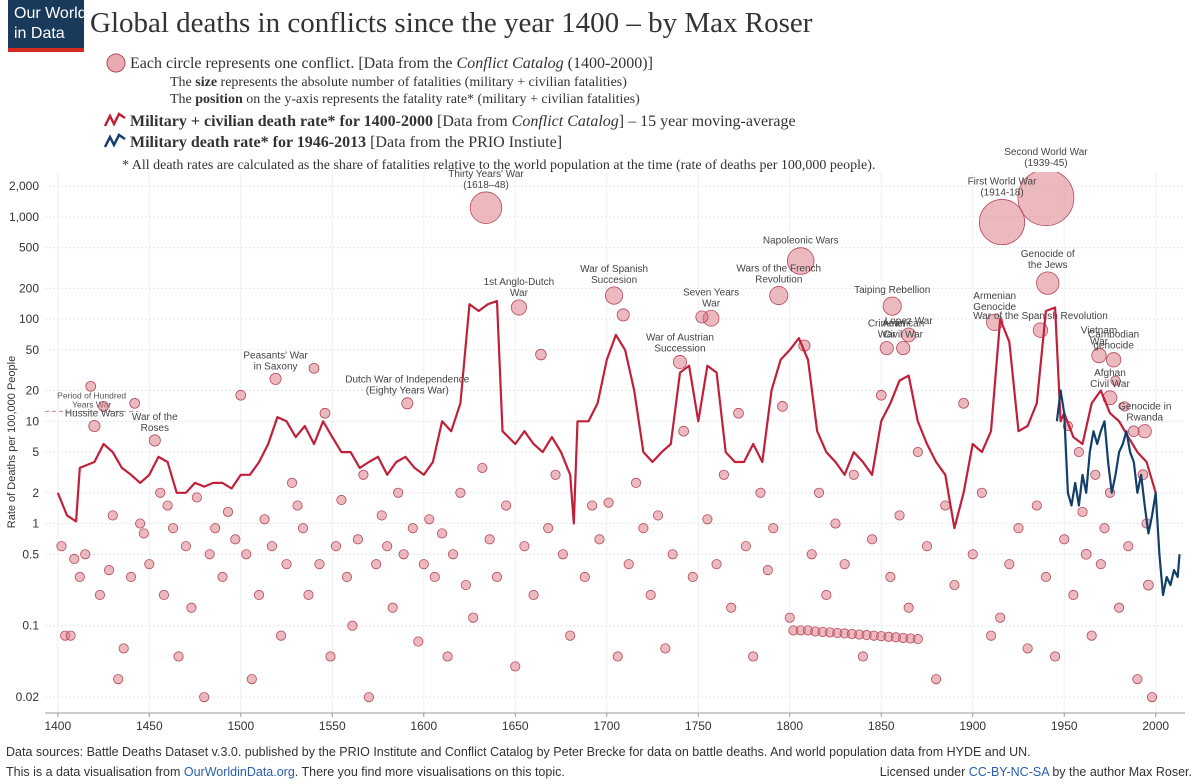 This screenshot has height=784, width=1200. I want to click on y-tick-label: 2,000, so click(24, 186).